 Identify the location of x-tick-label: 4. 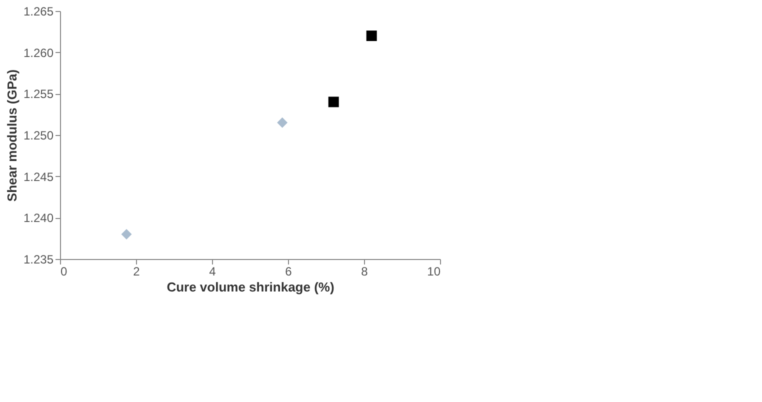
(212, 271).